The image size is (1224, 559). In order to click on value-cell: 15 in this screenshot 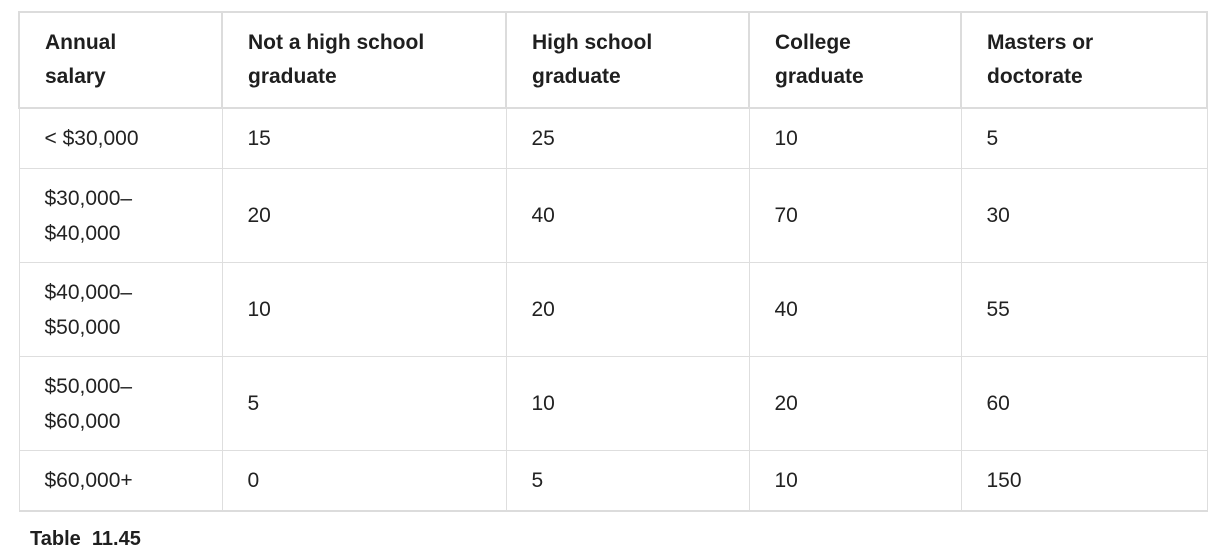, I will do `click(364, 138)`.